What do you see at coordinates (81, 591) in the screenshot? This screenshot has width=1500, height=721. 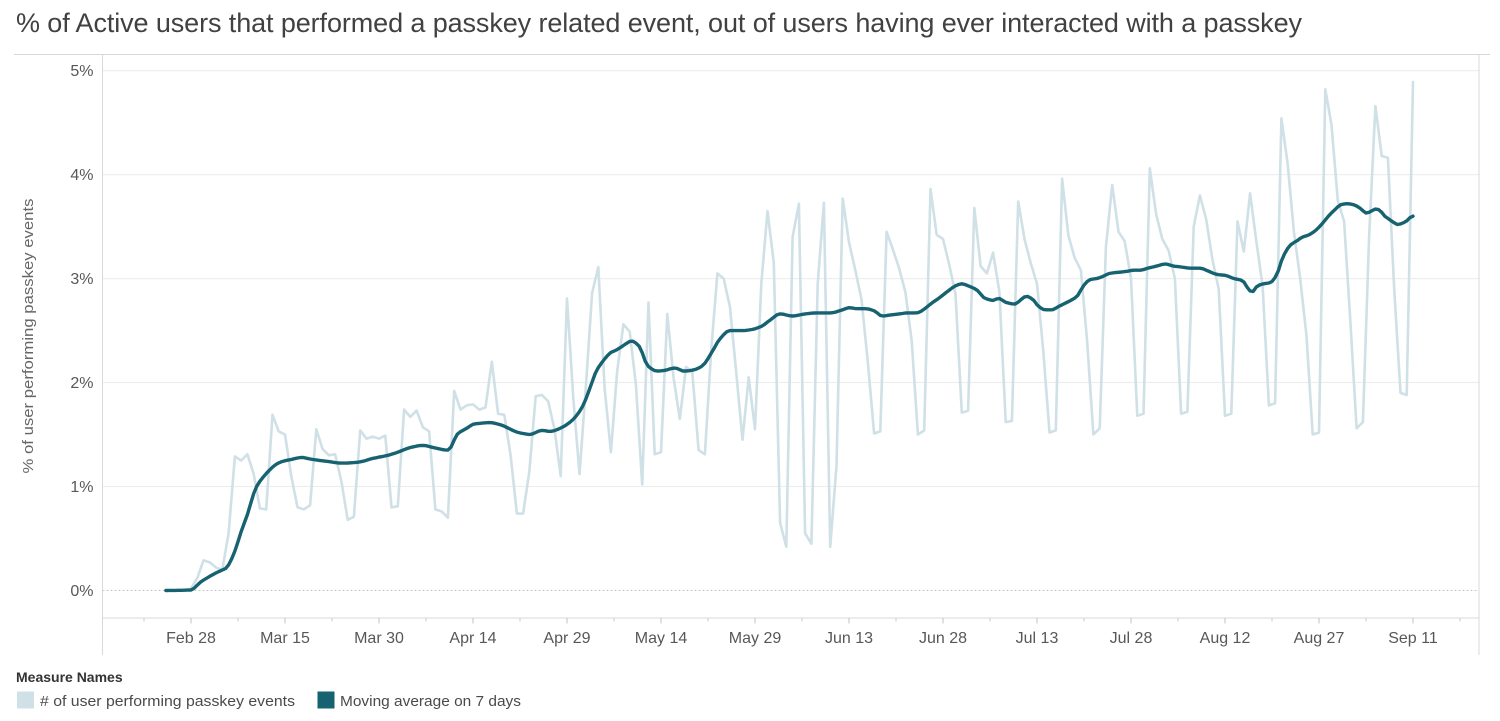 I see `svg-text: 0%` at bounding box center [81, 591].